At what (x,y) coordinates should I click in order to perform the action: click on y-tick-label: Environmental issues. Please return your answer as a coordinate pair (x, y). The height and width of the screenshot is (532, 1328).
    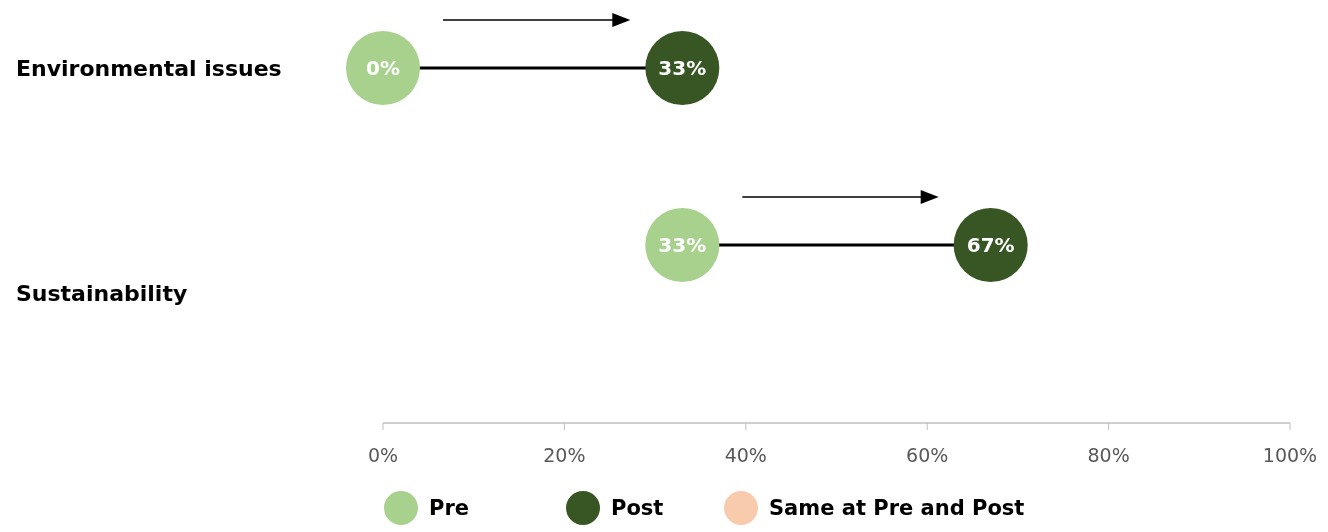
    Looking at the image, I should click on (149, 68).